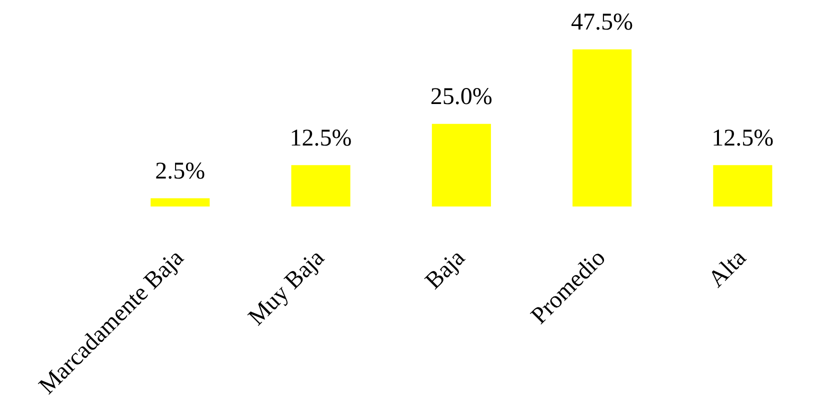 The height and width of the screenshot is (403, 821). What do you see at coordinates (728, 268) in the screenshot?
I see `x-tick-label: Alta` at bounding box center [728, 268].